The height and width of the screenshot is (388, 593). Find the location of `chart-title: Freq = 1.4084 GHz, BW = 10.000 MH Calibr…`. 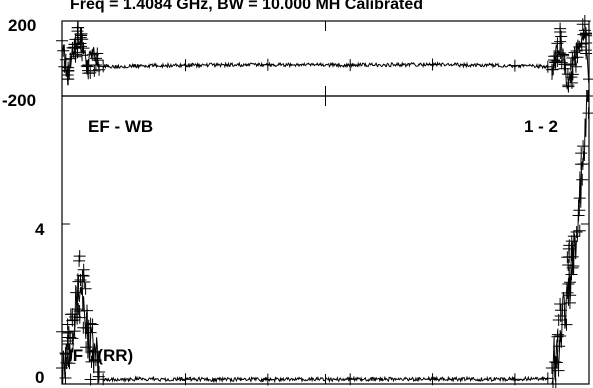

chart-title: Freq = 1.4084 GHz, BW = 10.000 MH Calibr… is located at coordinates (246, 6).